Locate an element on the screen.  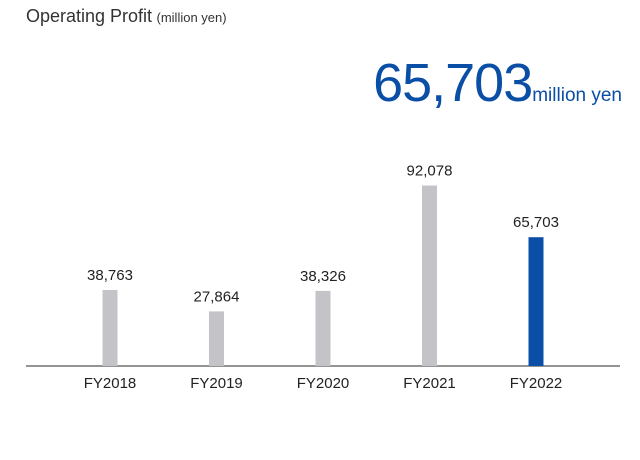
value-label-fy2020: 38,326 is located at coordinates (323, 276).